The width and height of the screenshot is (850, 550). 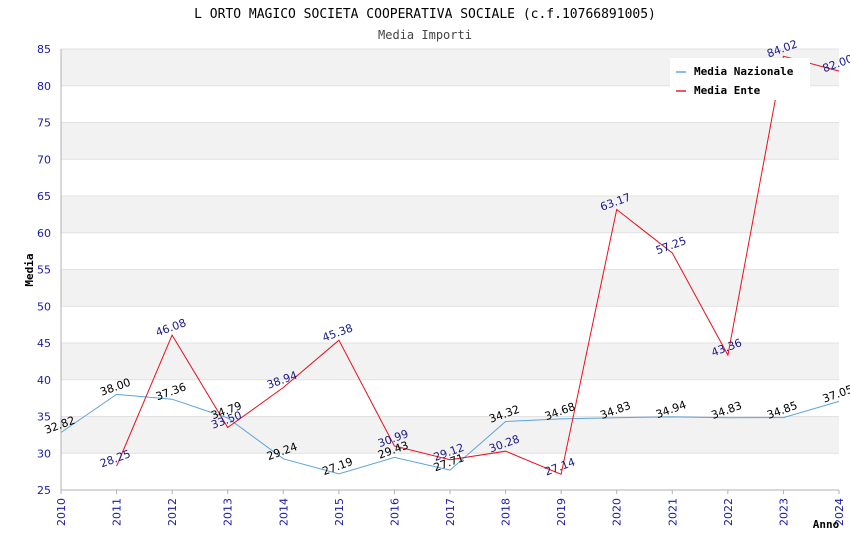 I want to click on data-label-ente-2019: 27.14, so click(x=560, y=466).